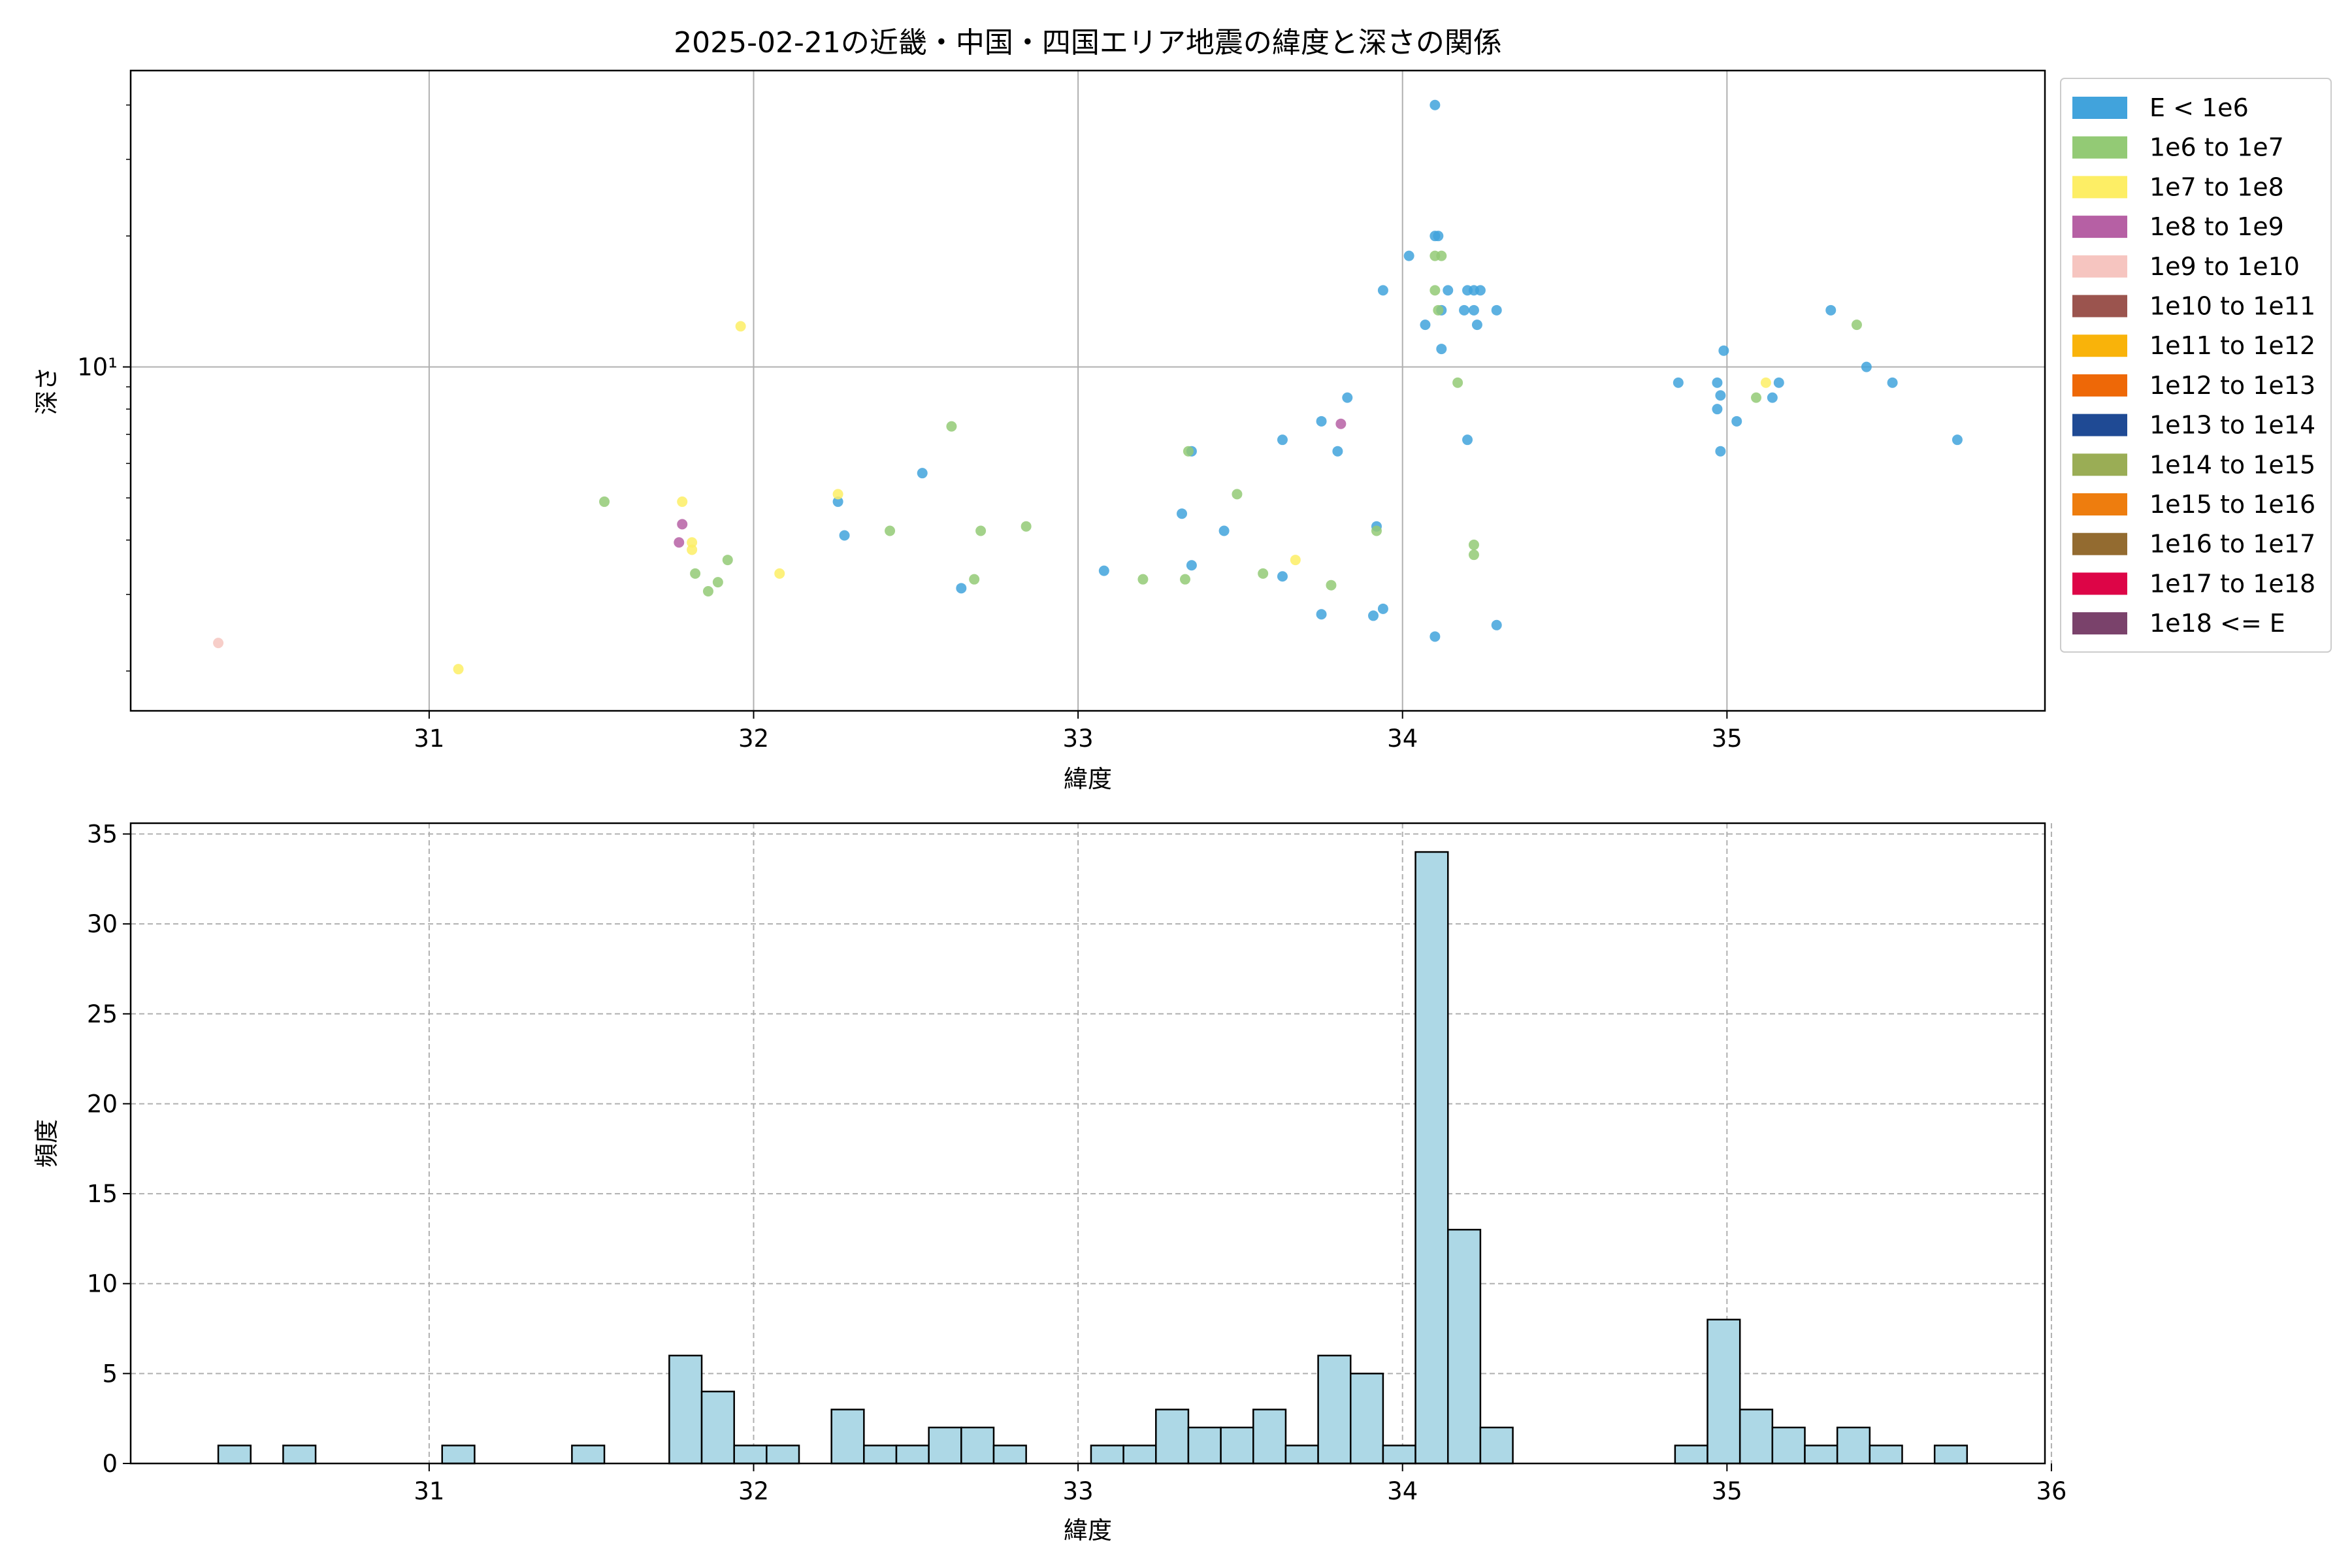  What do you see at coordinates (2232, 464) in the screenshot?
I see `legend-label: 1e14 to 1e15` at bounding box center [2232, 464].